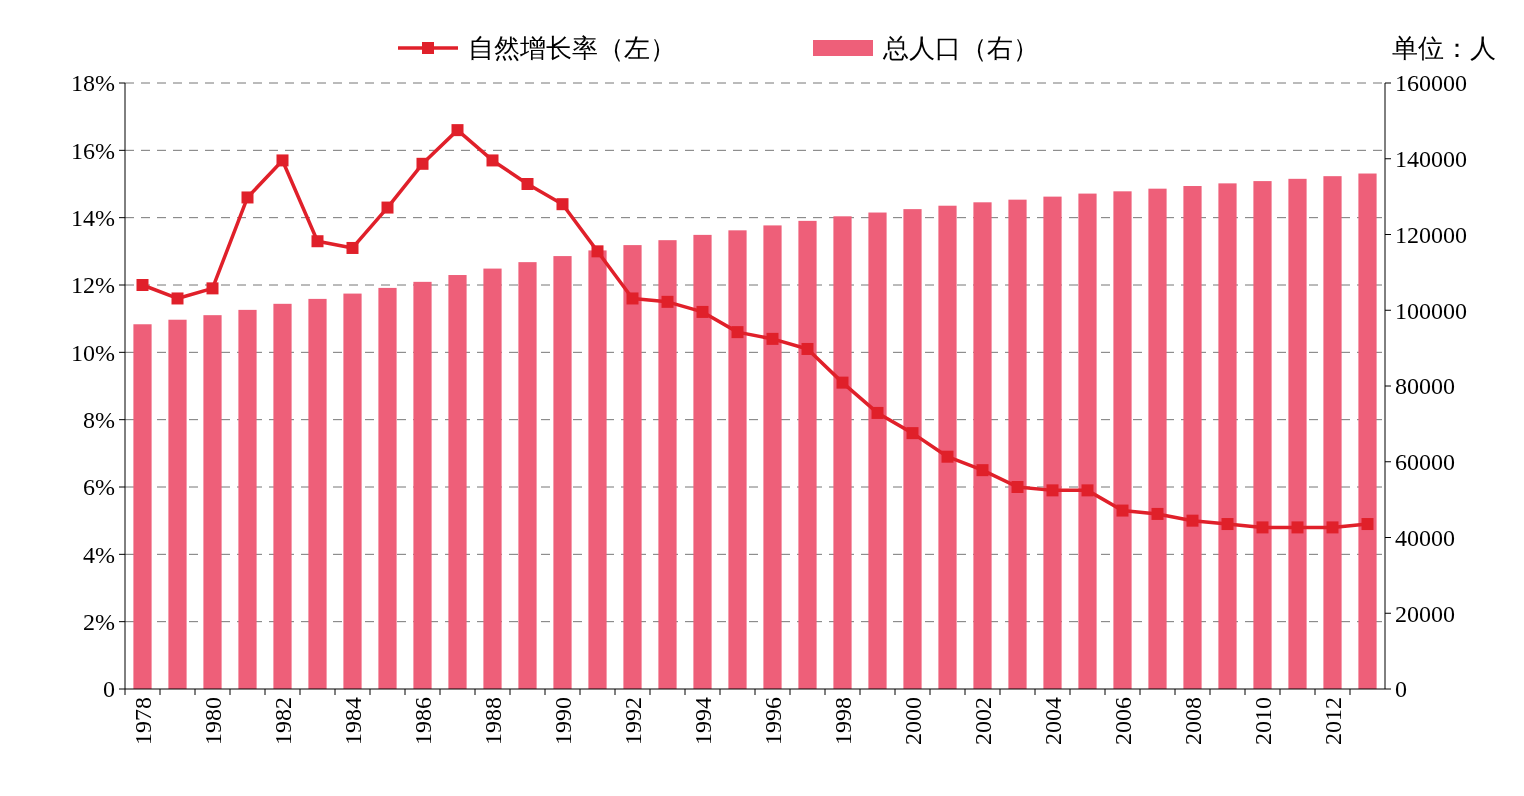 The height and width of the screenshot is (796, 1524). Describe the element at coordinates (422, 721) in the screenshot. I see `x-tick-label: 1986` at that location.